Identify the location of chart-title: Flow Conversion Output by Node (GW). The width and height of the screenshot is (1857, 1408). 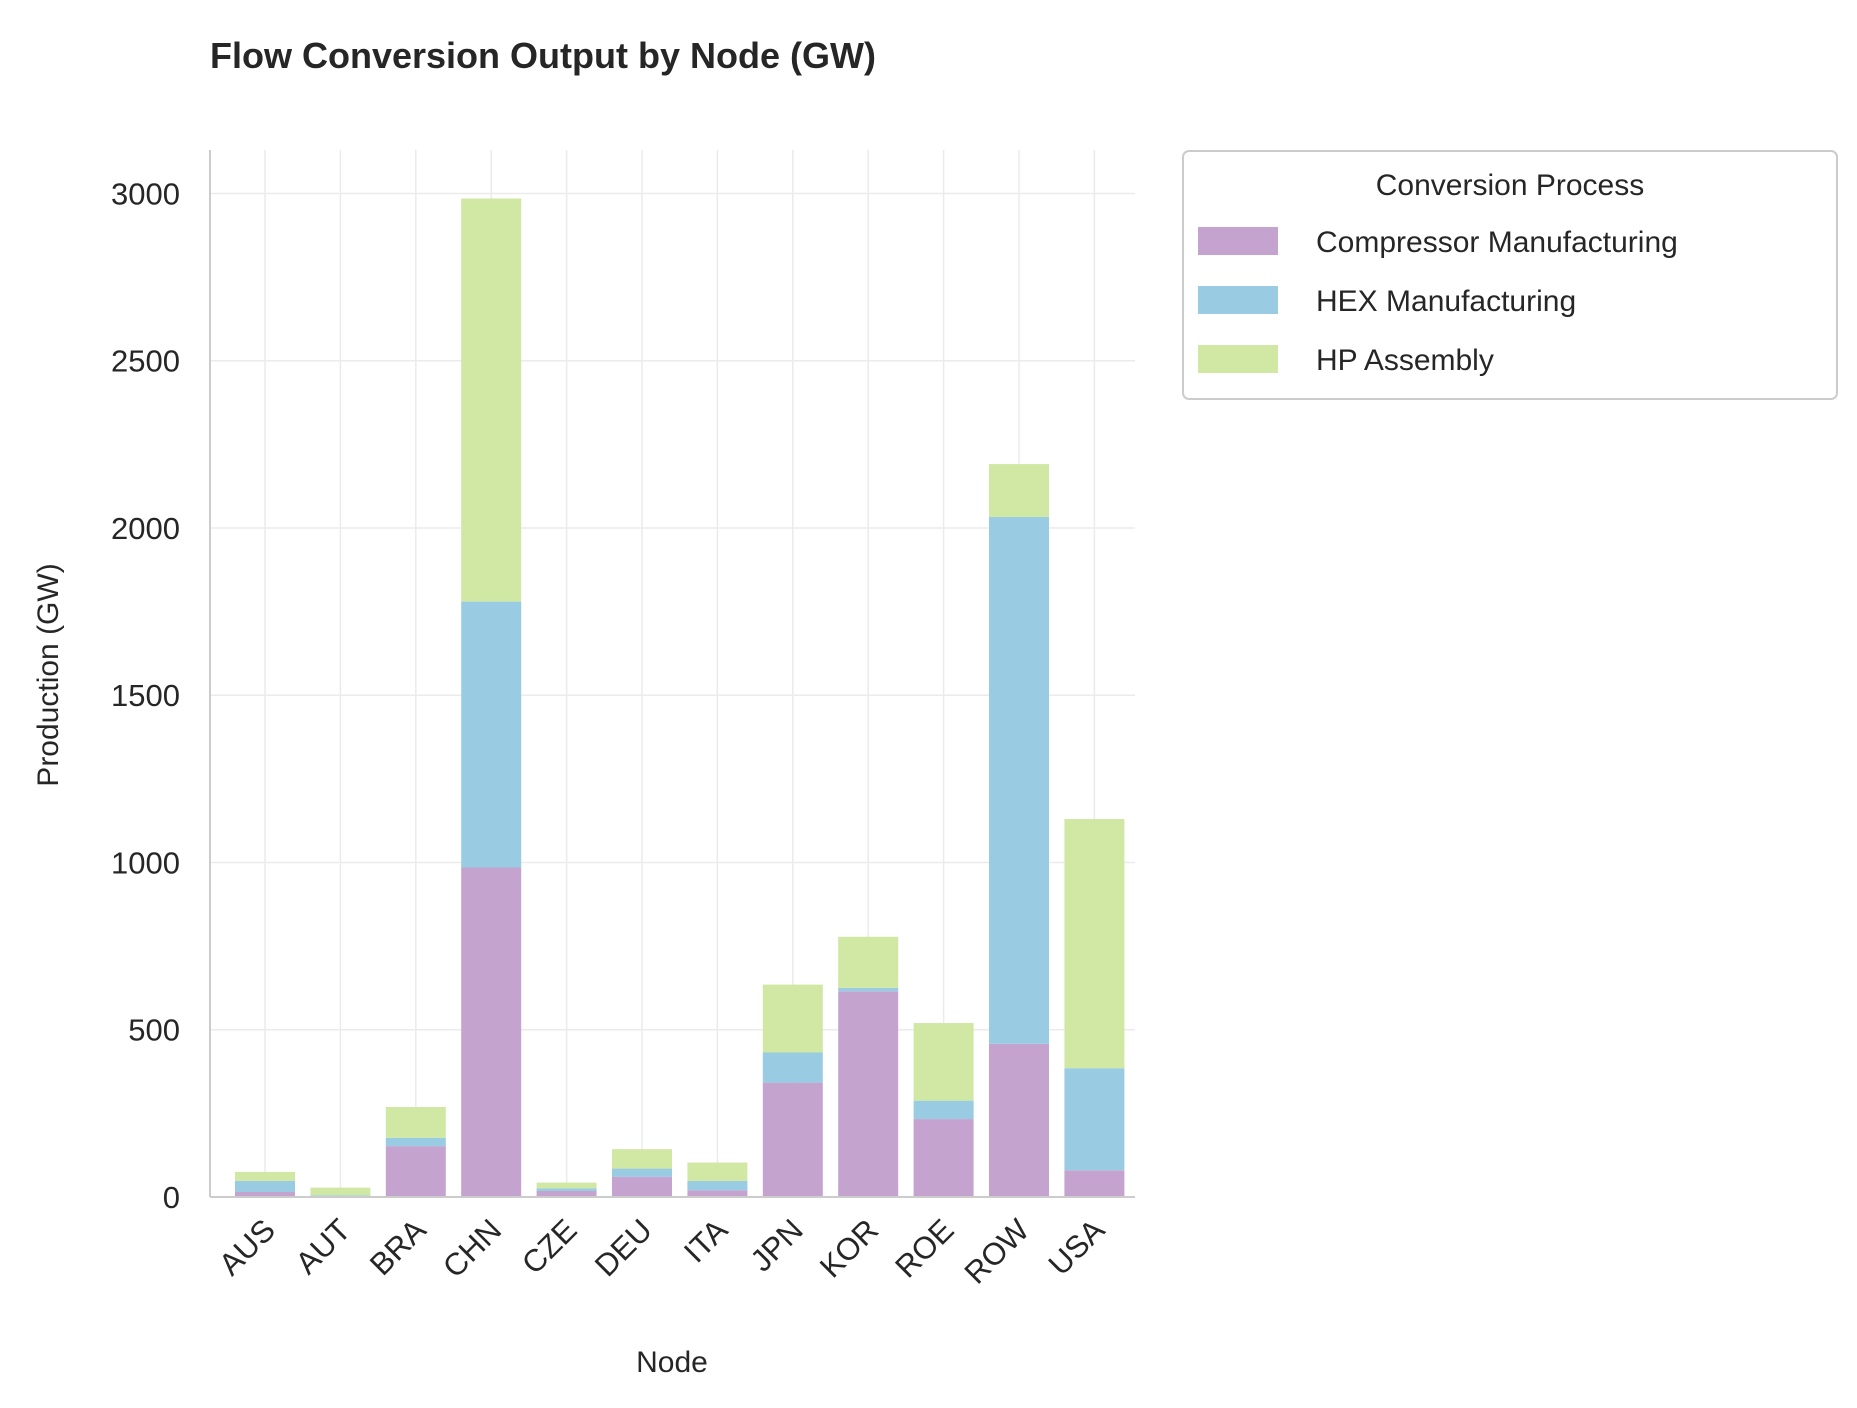
(543, 55).